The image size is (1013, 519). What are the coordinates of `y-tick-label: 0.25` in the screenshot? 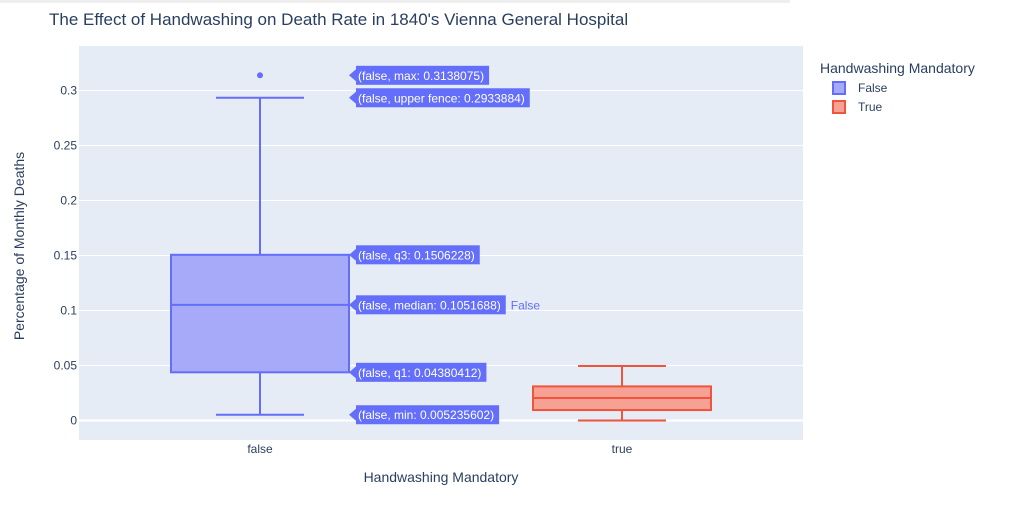 It's located at (66, 146).